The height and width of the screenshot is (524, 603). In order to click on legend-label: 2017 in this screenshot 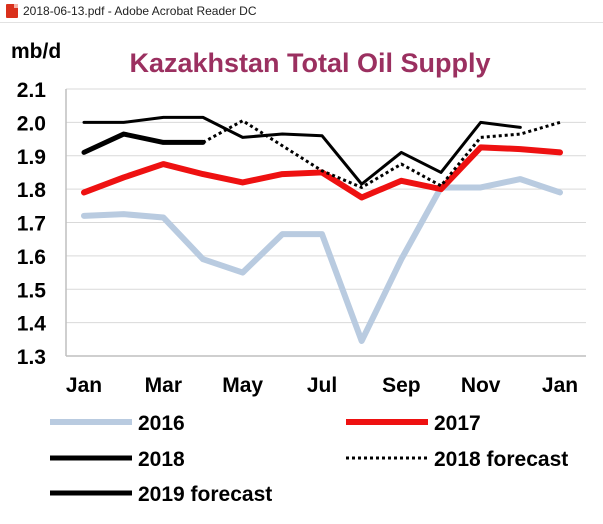, I will do `click(457, 423)`.